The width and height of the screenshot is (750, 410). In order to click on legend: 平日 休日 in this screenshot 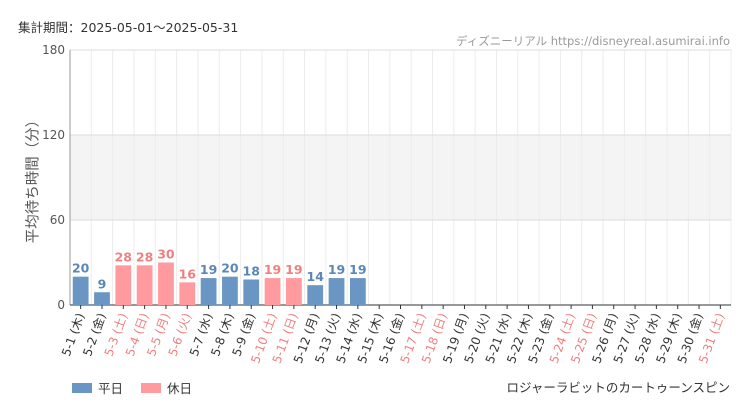, I will do `click(141, 387)`.